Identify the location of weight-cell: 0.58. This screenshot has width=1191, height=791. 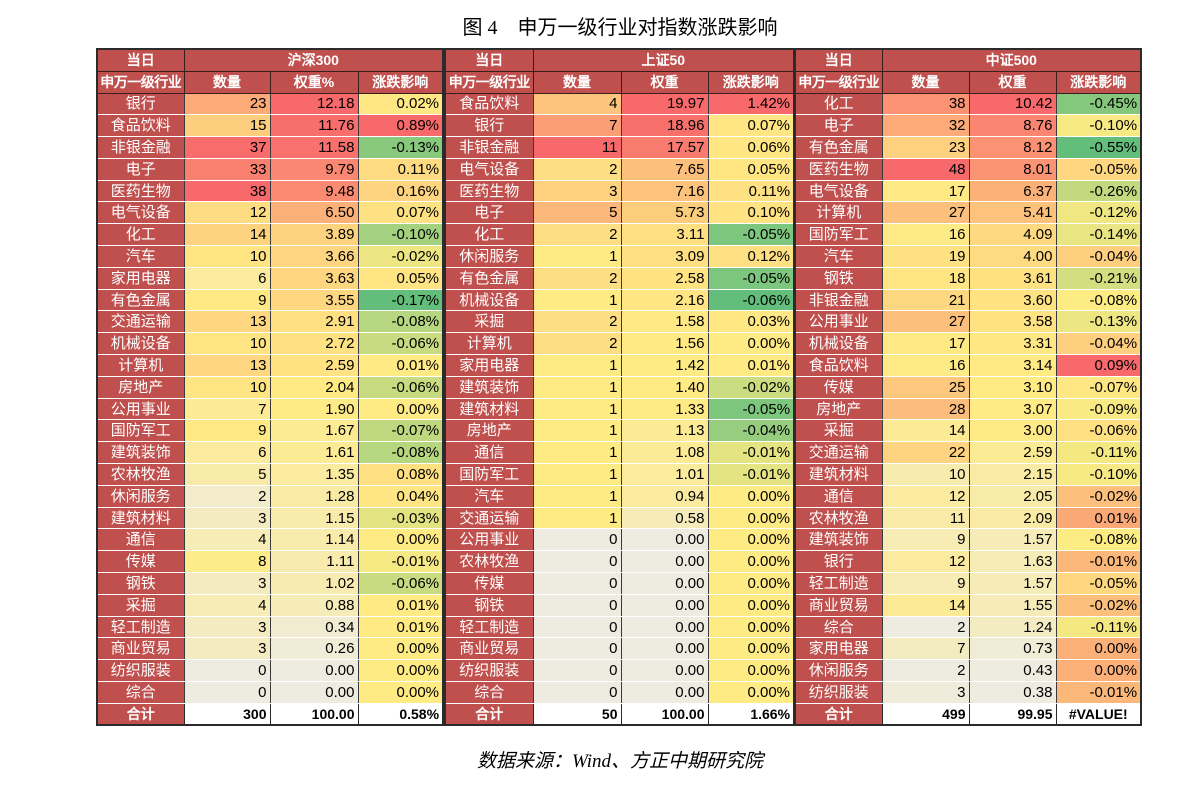
(664, 518).